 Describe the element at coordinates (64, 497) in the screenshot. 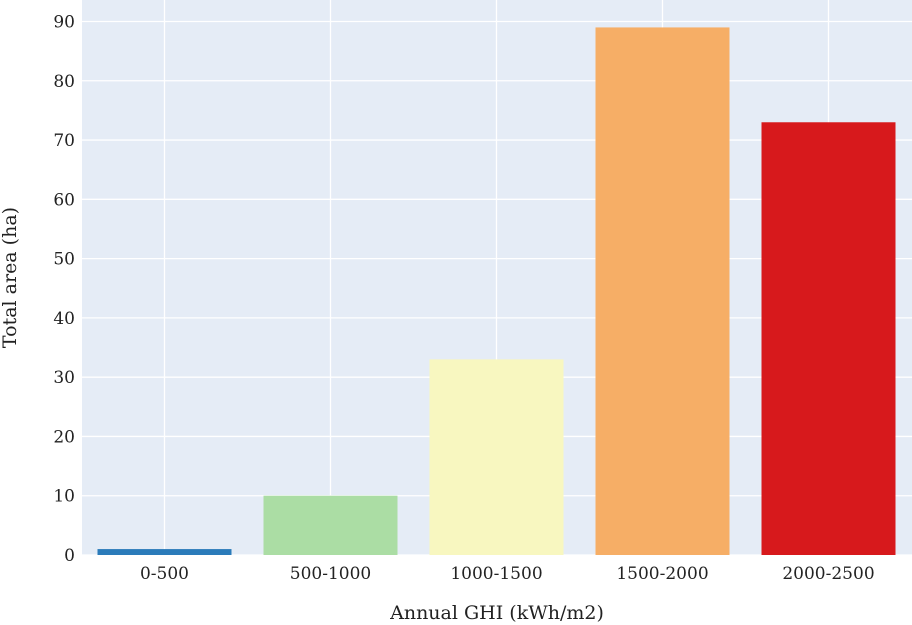

I see `y-tick-label: 10` at that location.